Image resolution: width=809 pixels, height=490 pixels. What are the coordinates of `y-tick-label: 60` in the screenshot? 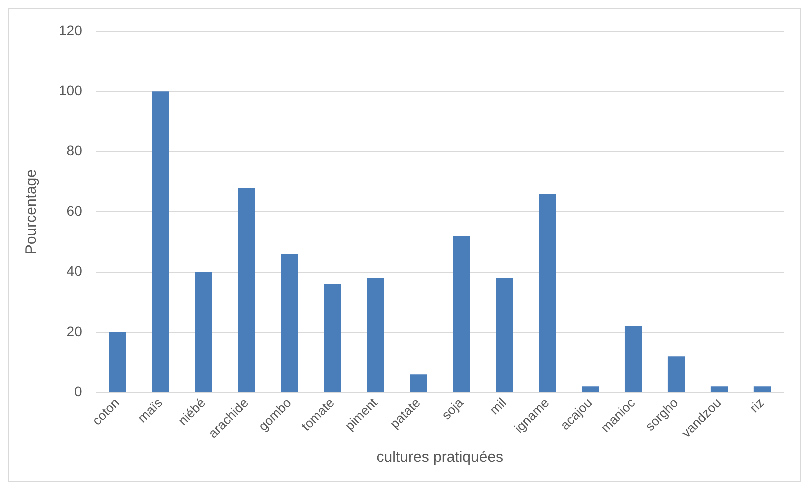 It's located at (74, 210).